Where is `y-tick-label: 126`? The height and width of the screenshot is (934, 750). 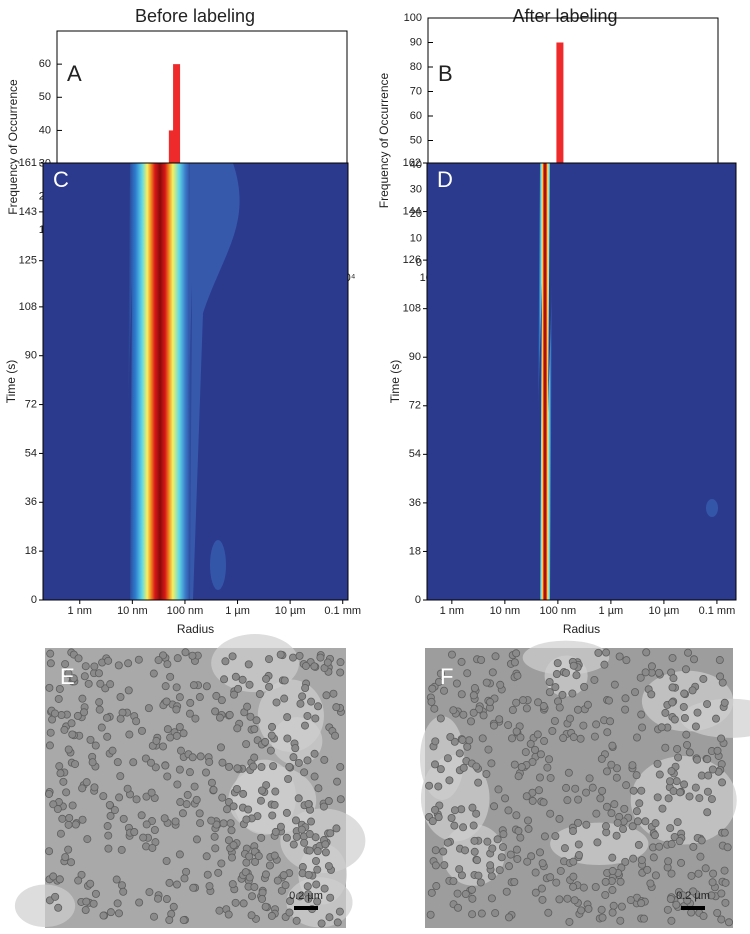
y-tick-label: 126 is located at coordinates (412, 260).